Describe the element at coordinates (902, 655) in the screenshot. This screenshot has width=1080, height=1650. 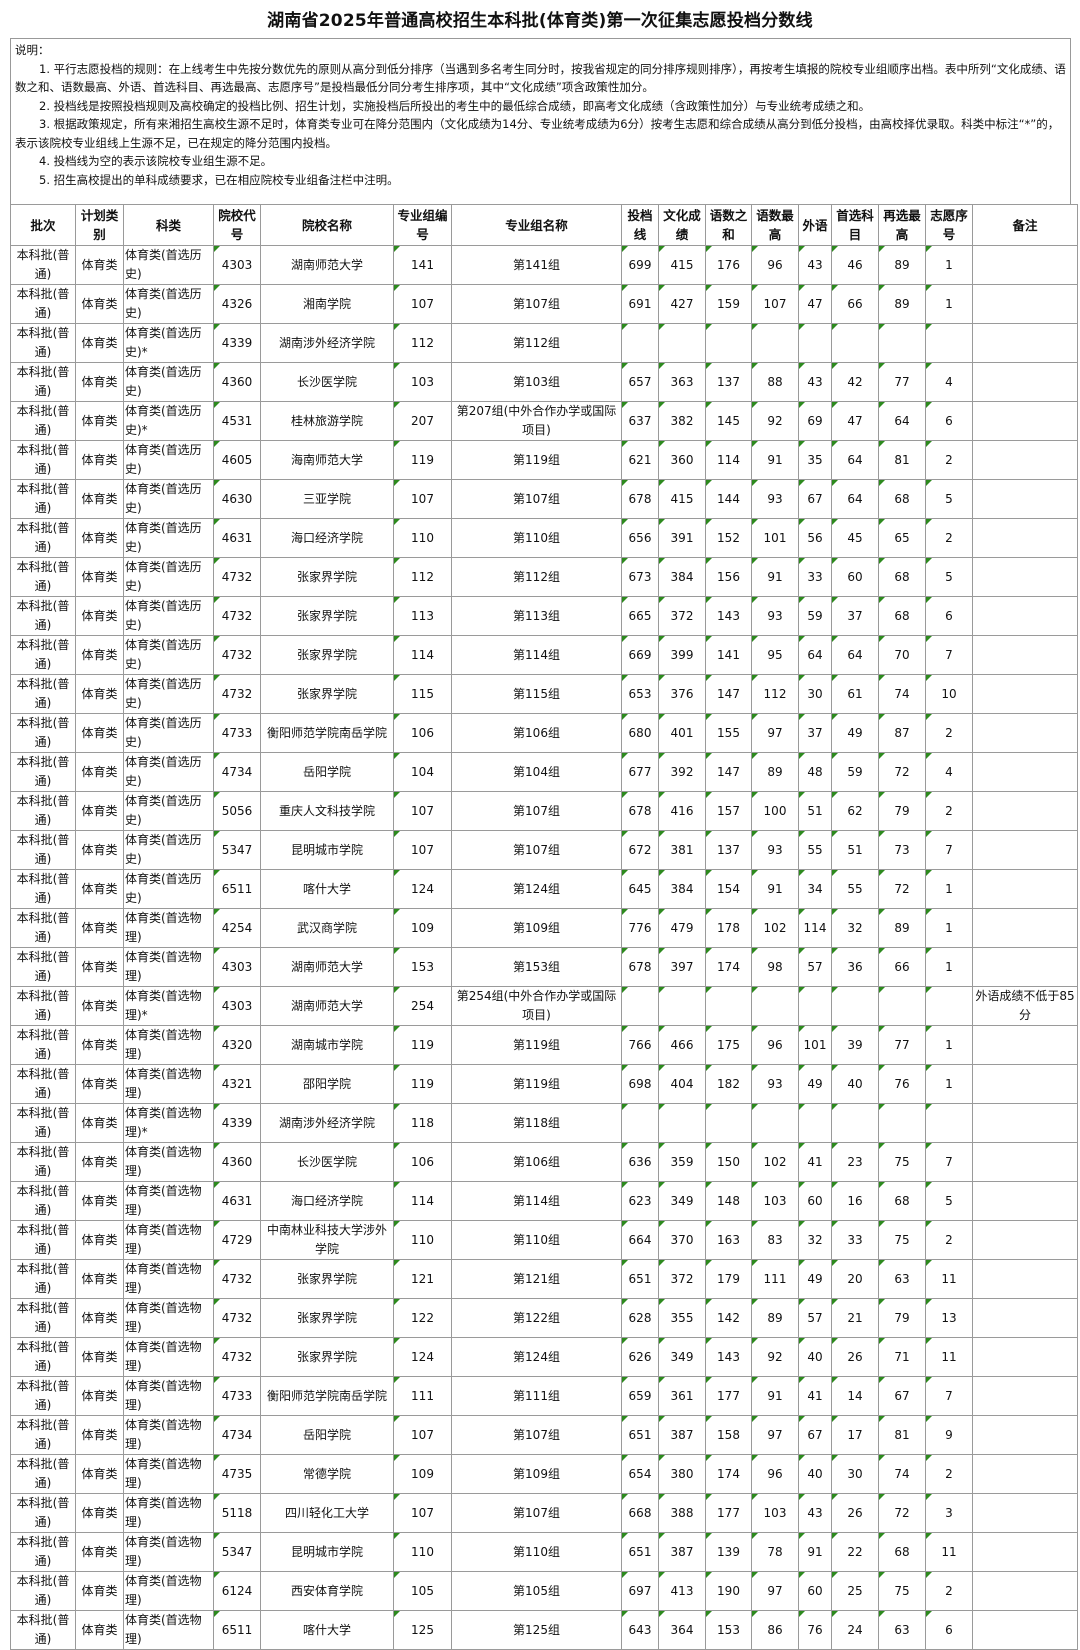
I see `cell-second-subject-max: 70` at that location.